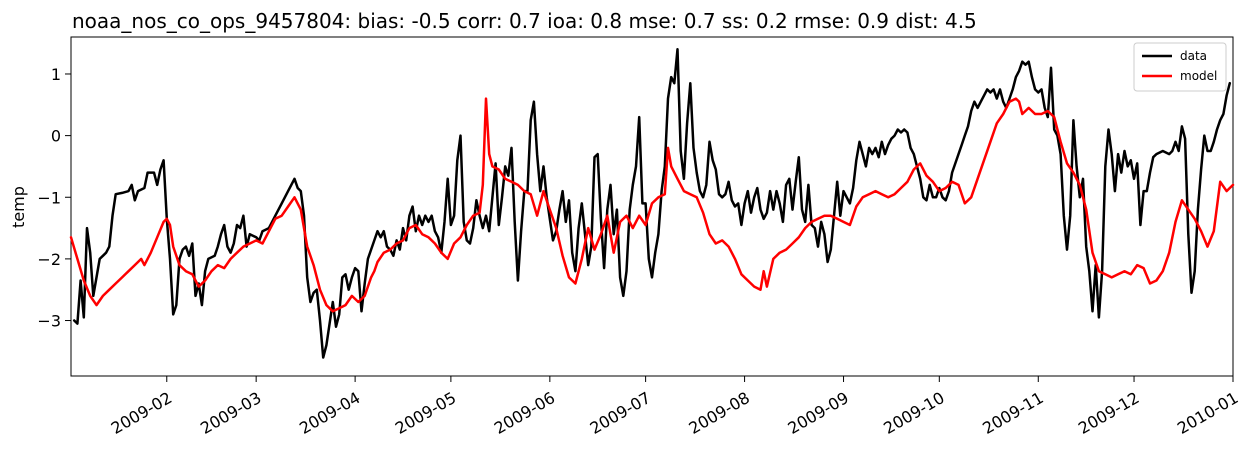 Image resolution: width=1245 pixels, height=453 pixels. I want to click on y-tick-label: 1, so click(56, 74).